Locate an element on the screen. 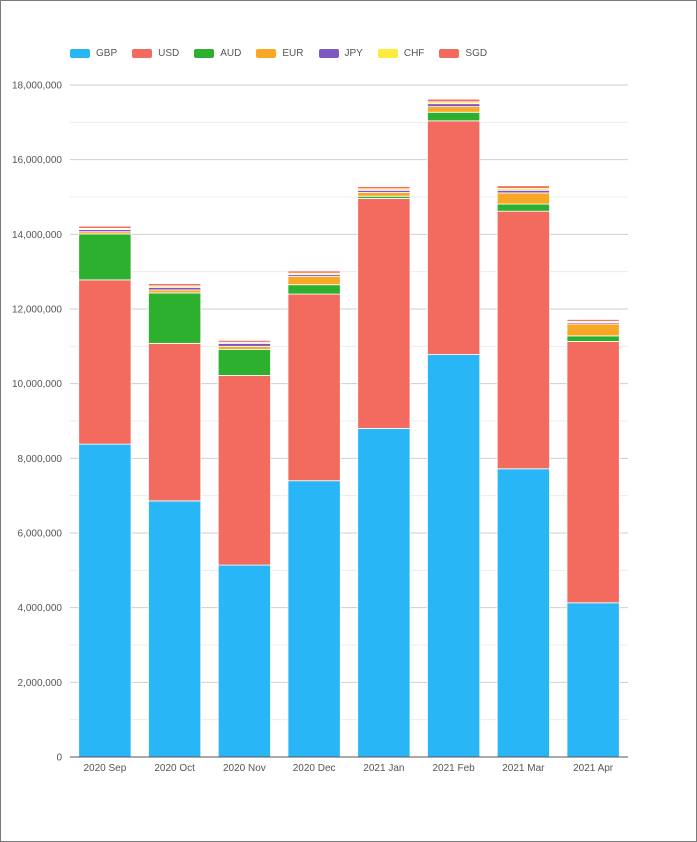  y-tick-label: 4,000,000 is located at coordinates (40, 608).